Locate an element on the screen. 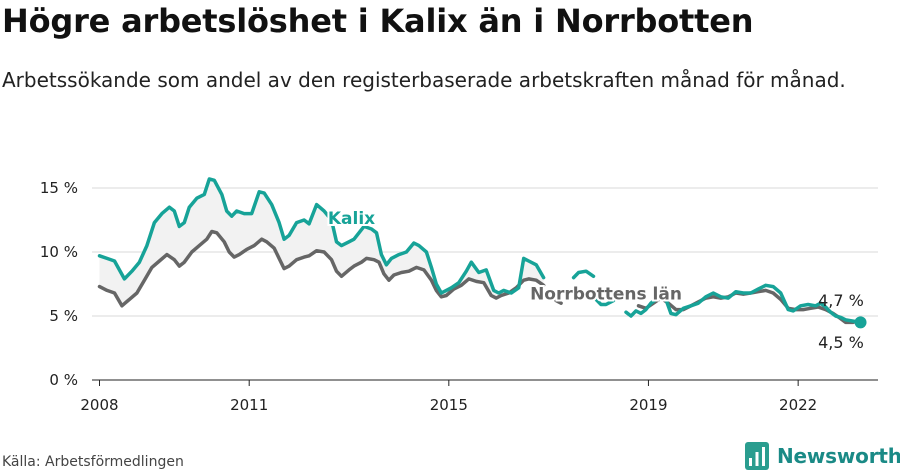 Image resolution: width=900 pixels, height=474 pixels. source-note: Källa: Arbetsförmedlingen is located at coordinates (93, 462).